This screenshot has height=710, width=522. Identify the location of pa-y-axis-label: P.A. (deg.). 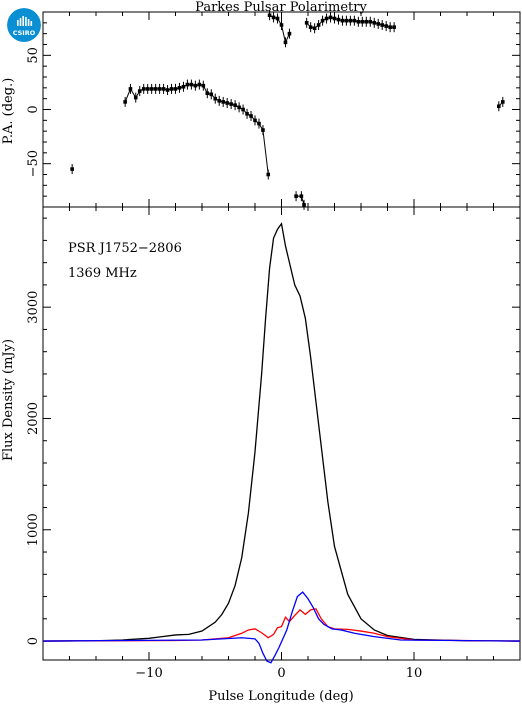
(8, 111).